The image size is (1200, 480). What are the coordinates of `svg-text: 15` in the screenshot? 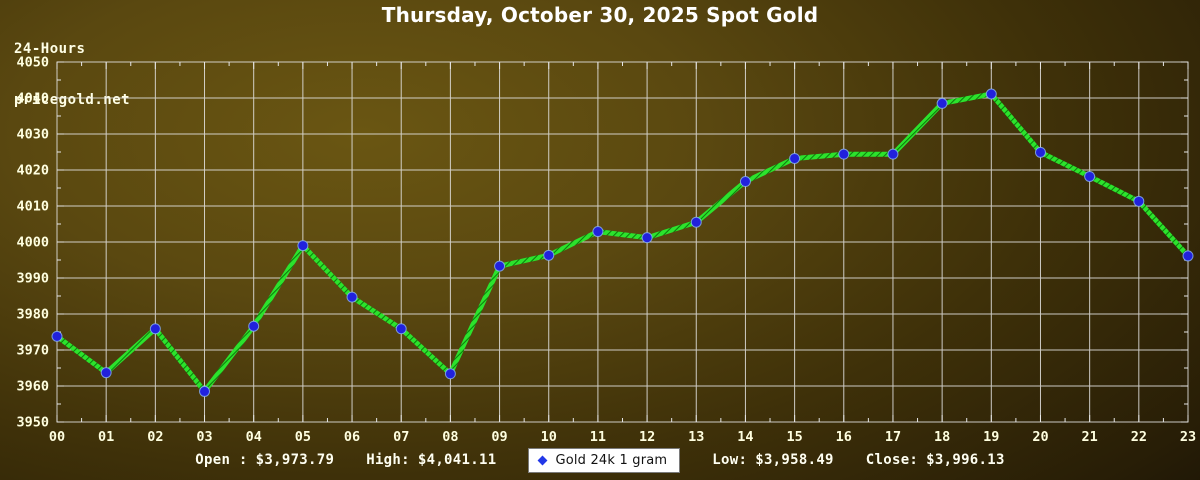 It's located at (794, 437).